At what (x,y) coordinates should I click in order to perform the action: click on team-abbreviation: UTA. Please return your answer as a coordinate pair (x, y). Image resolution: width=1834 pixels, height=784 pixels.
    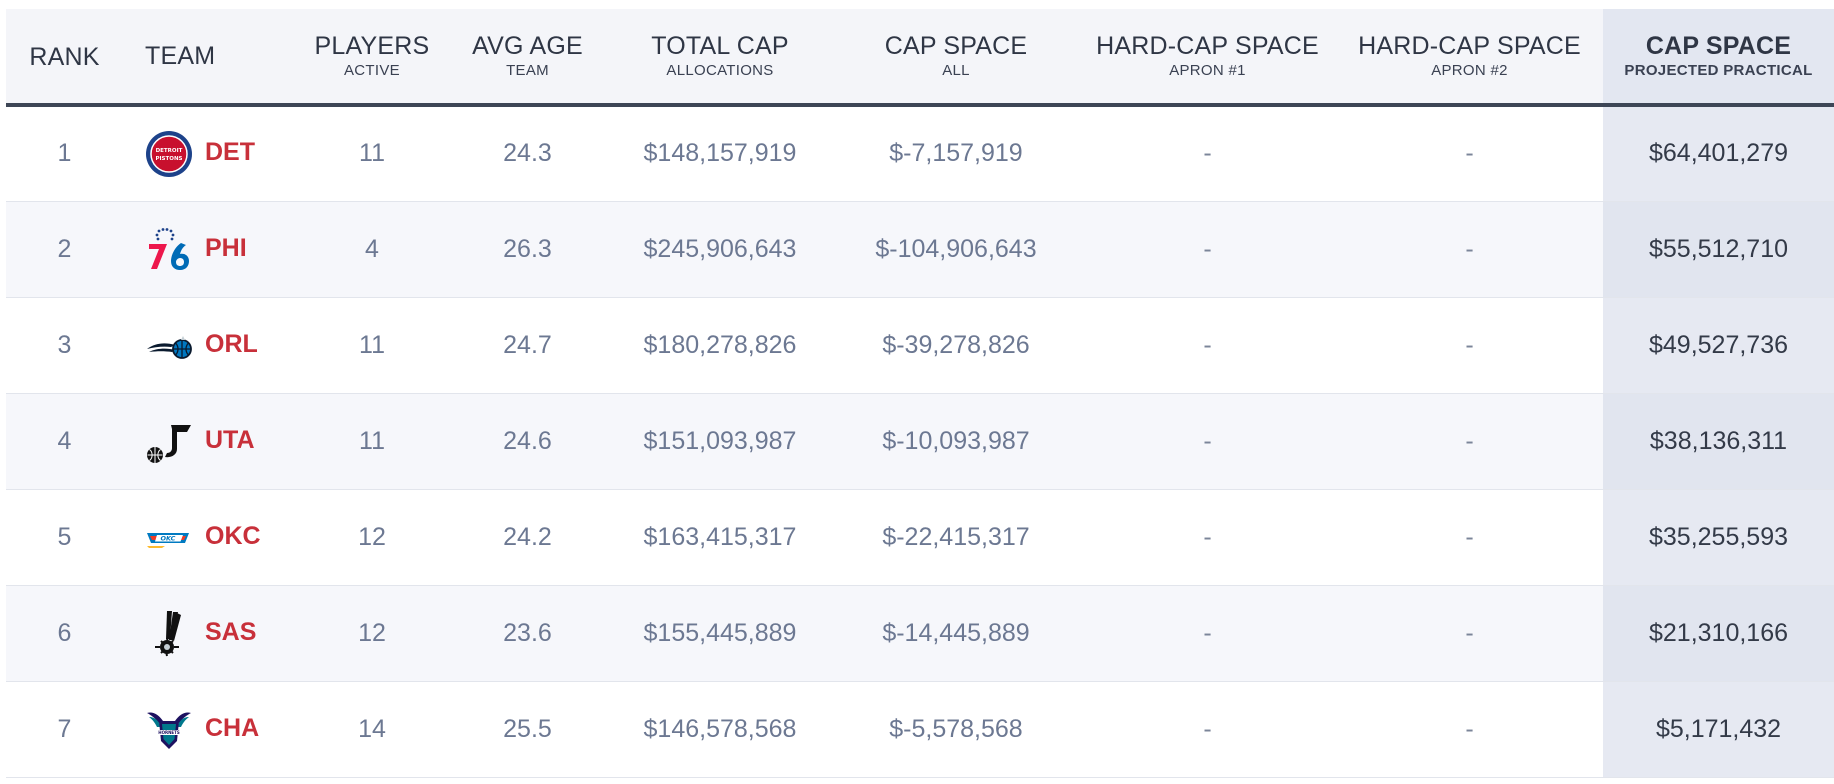
    Looking at the image, I should click on (230, 439).